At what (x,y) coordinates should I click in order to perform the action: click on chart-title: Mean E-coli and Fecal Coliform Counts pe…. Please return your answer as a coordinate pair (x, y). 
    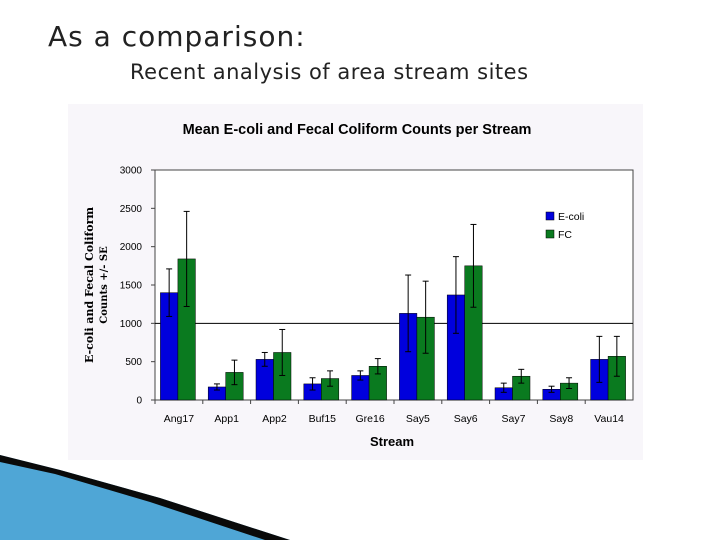
    Looking at the image, I should click on (357, 130).